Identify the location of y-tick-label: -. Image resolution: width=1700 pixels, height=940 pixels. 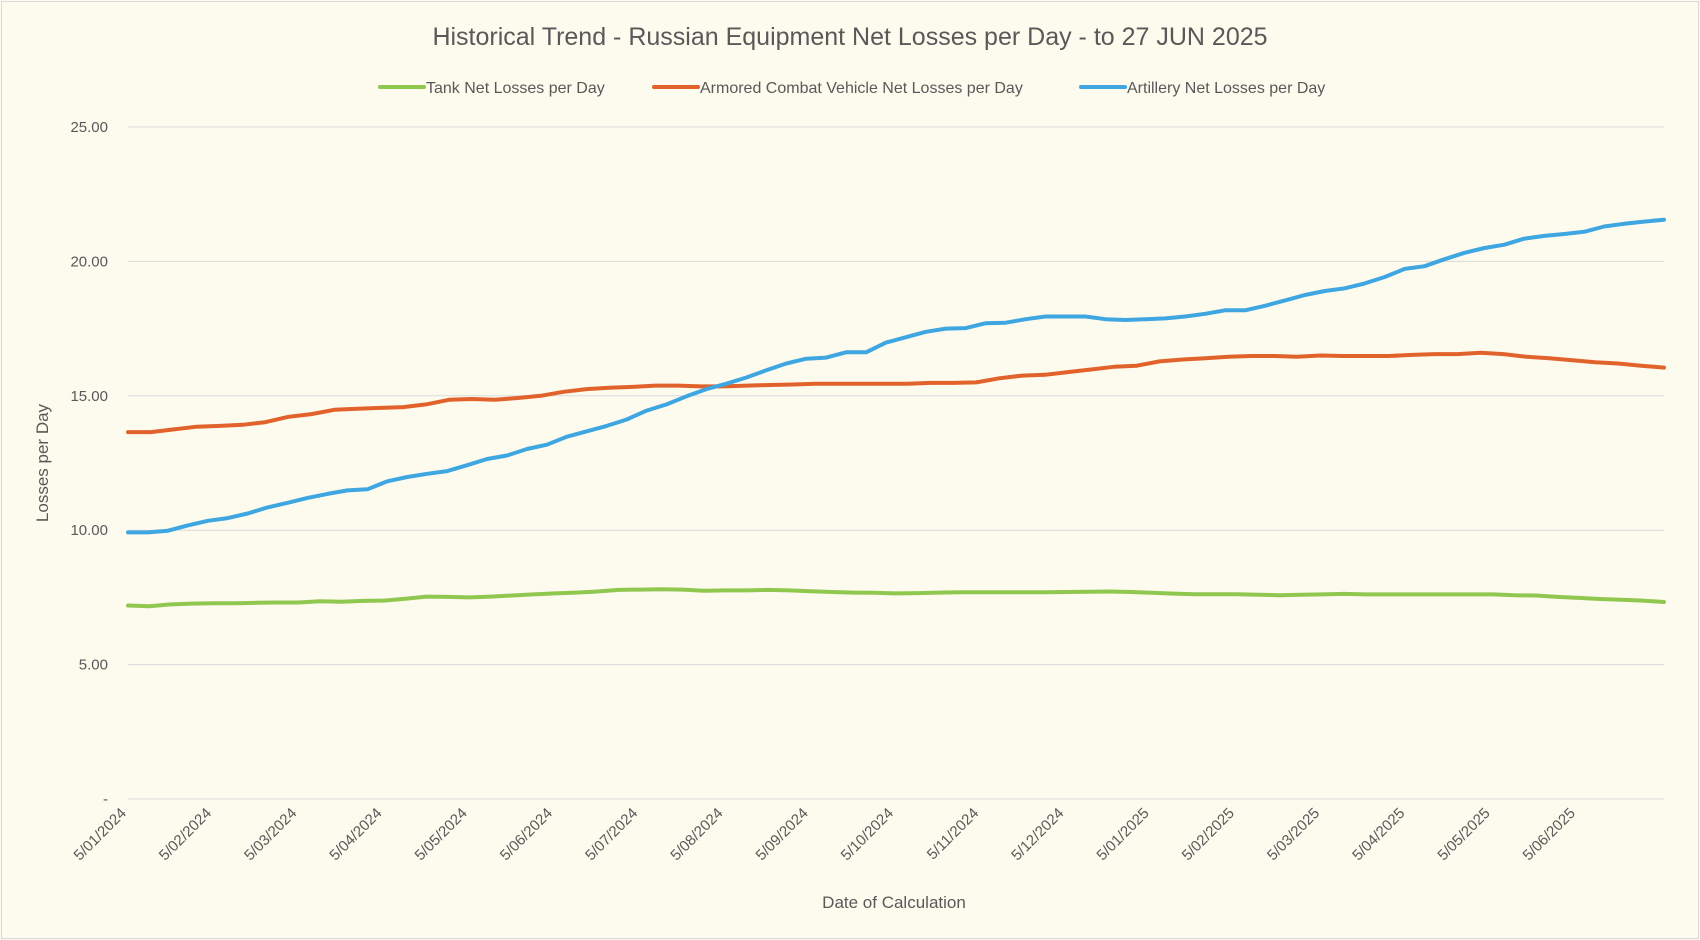
(105, 799).